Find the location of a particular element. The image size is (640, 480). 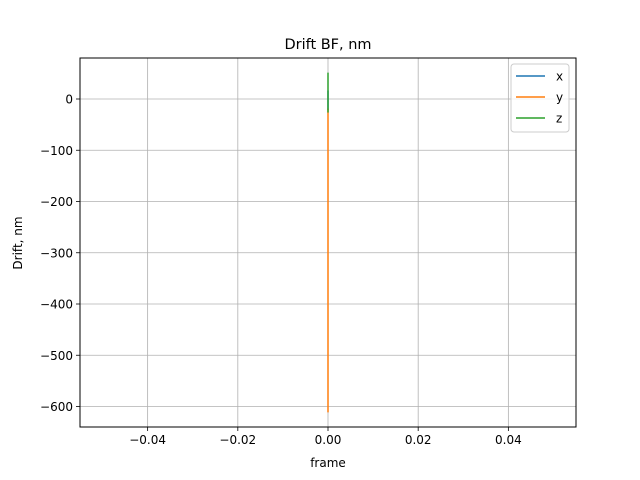

legend-label-y: y is located at coordinates (559, 98).